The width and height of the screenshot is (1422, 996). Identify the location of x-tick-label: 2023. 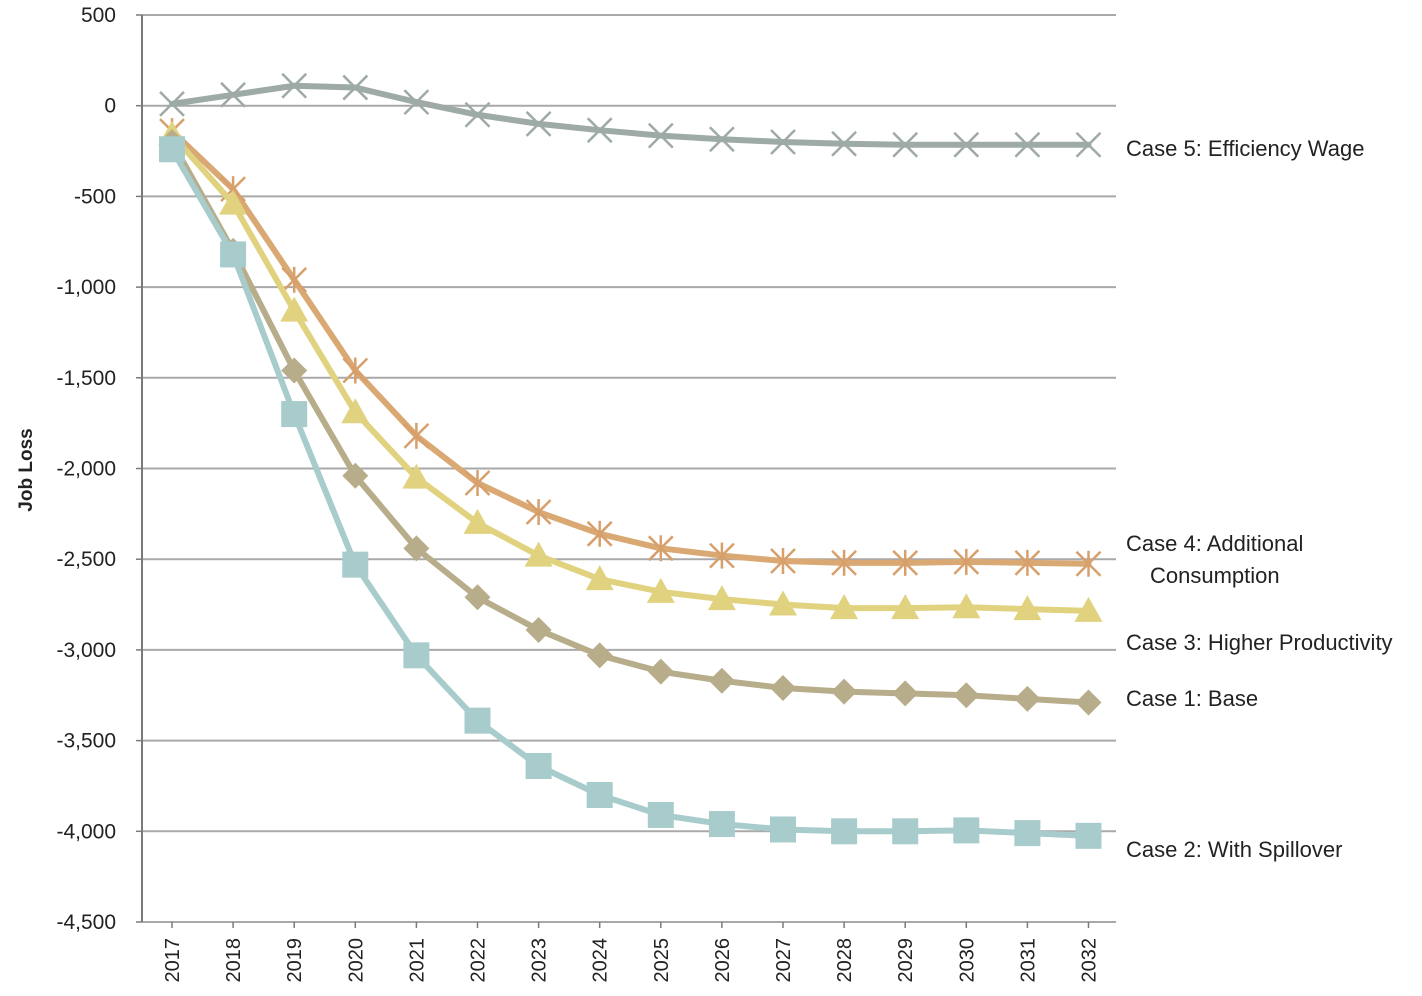
(540, 960).